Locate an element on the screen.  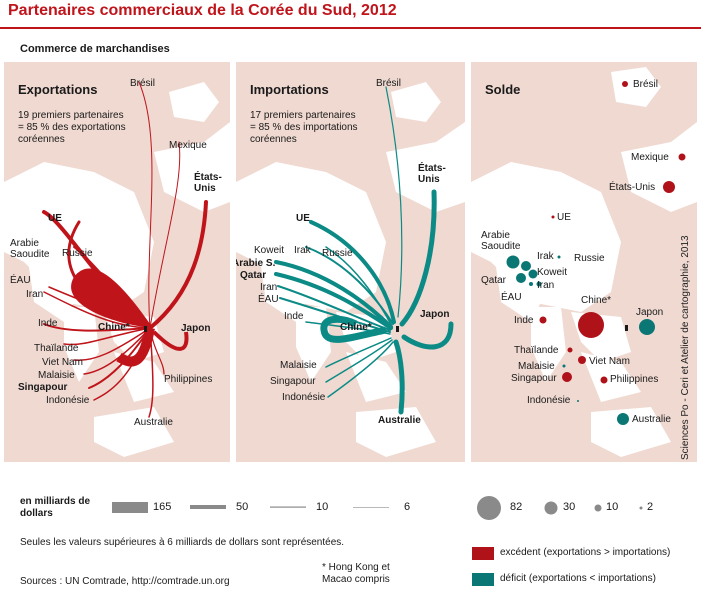
legend-unit: en milliards de dollars is located at coordinates (55, 507).